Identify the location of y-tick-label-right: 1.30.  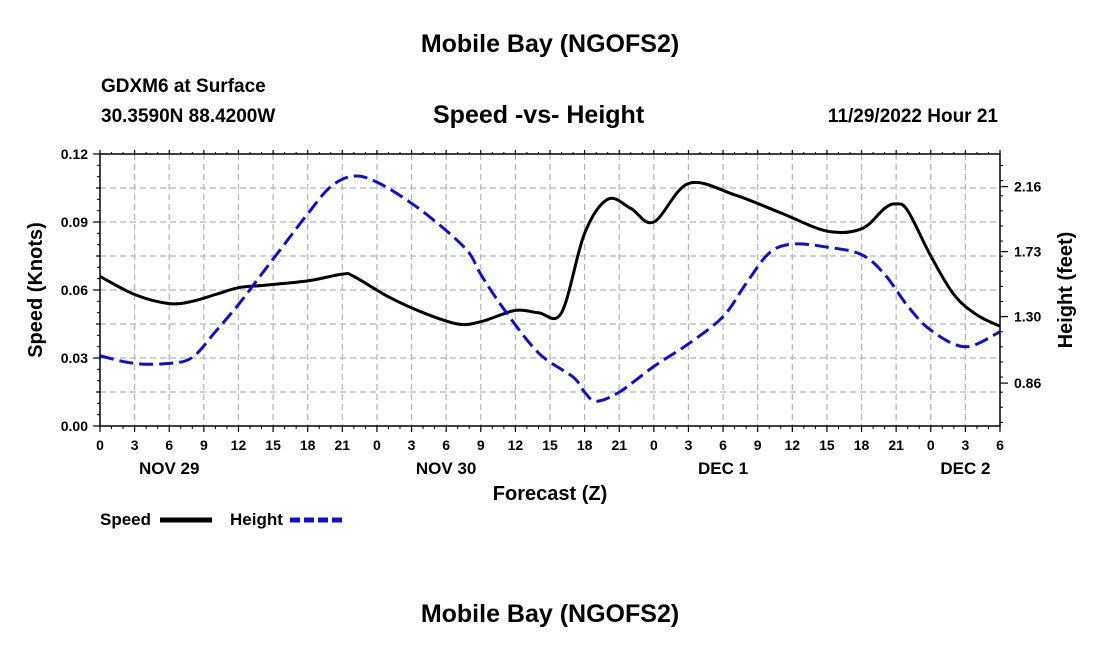
(1027, 317).